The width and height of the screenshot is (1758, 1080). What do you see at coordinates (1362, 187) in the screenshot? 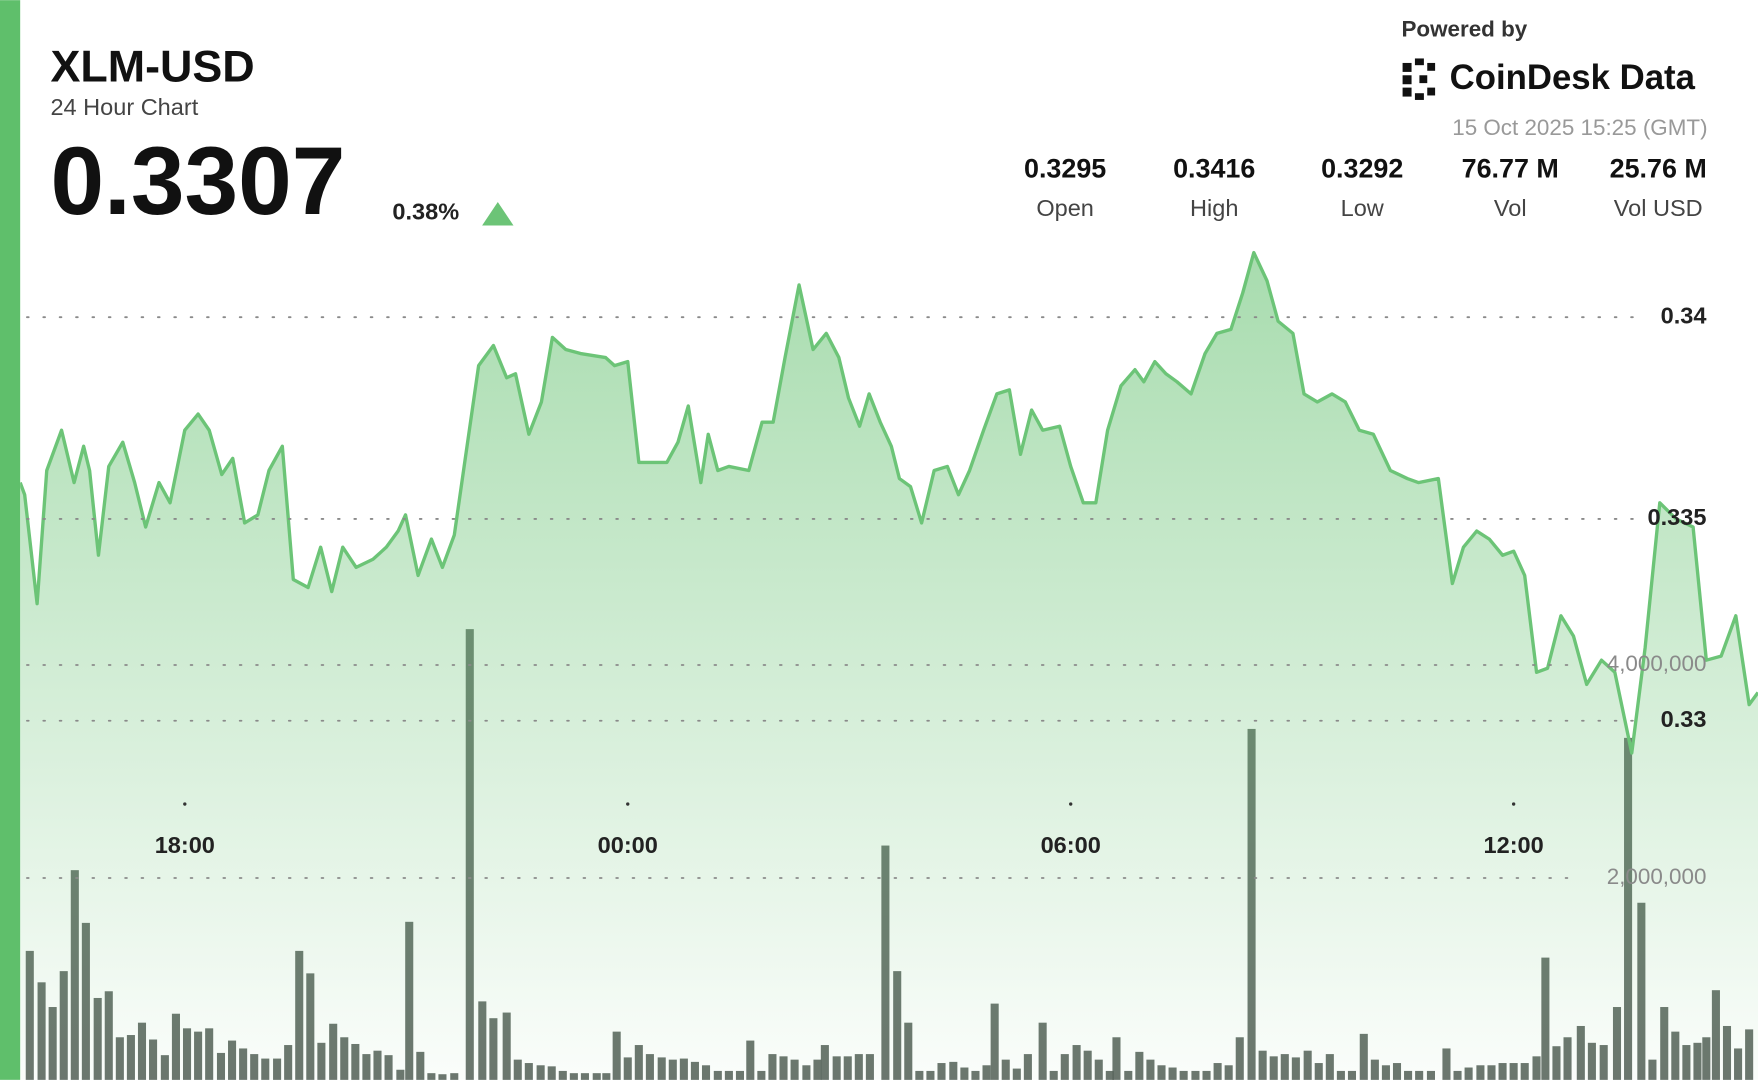
I see `stat-low: 0.3292 Low` at bounding box center [1362, 187].